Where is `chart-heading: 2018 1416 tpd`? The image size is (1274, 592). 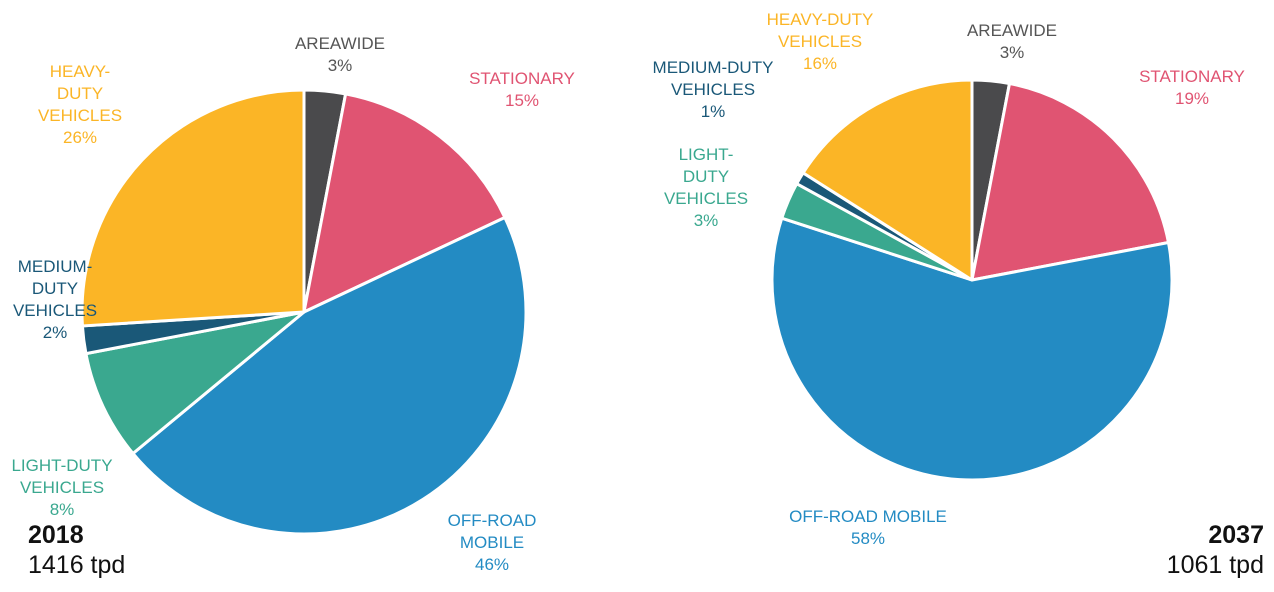
chart-heading: 2018 1416 tpd is located at coordinates (76, 550).